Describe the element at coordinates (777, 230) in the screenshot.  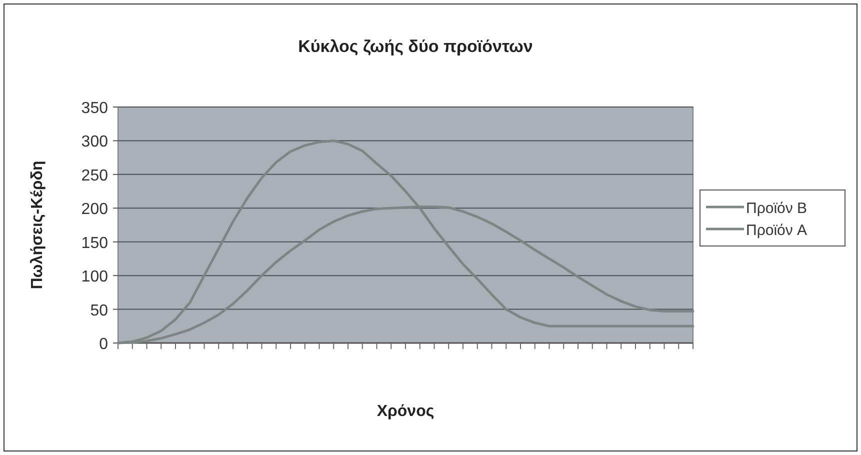
I see `legend-label: Προϊόν A` at that location.